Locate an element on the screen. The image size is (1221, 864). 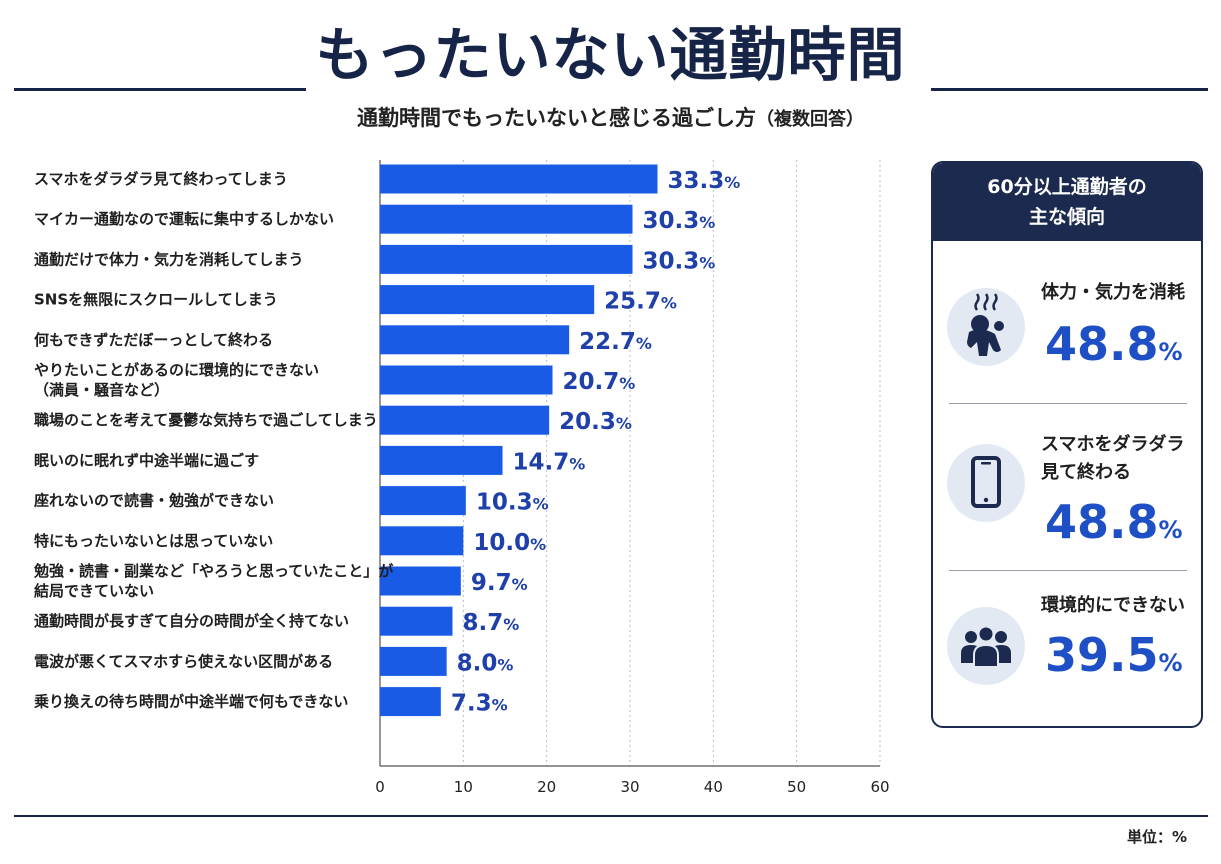
panel-item-environment: 環境的にできない 39.5% is located at coordinates (1067, 648).